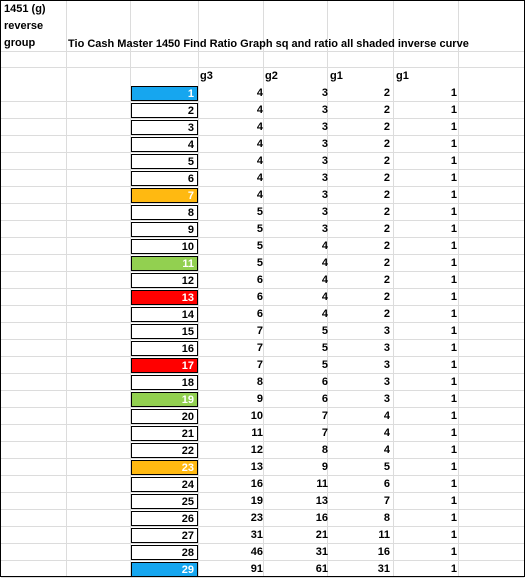  I want to click on row-index-cell: 10, so click(164, 246).